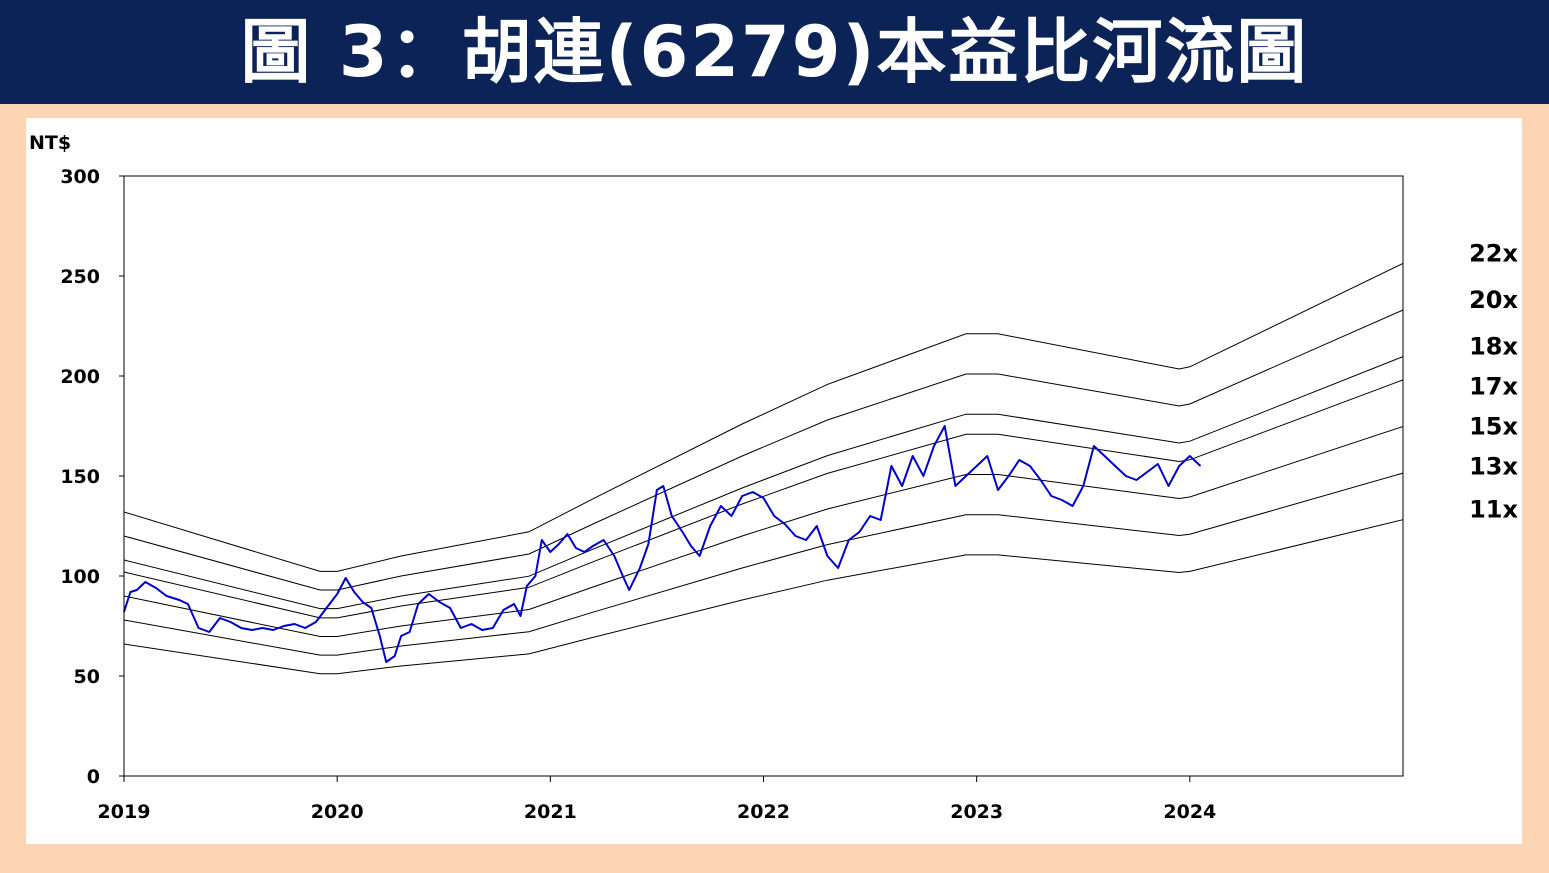 The width and height of the screenshot is (1549, 873). I want to click on band-labels: 22x 20x 18x 17x 15x 13x 11x, so click(1493, 381).